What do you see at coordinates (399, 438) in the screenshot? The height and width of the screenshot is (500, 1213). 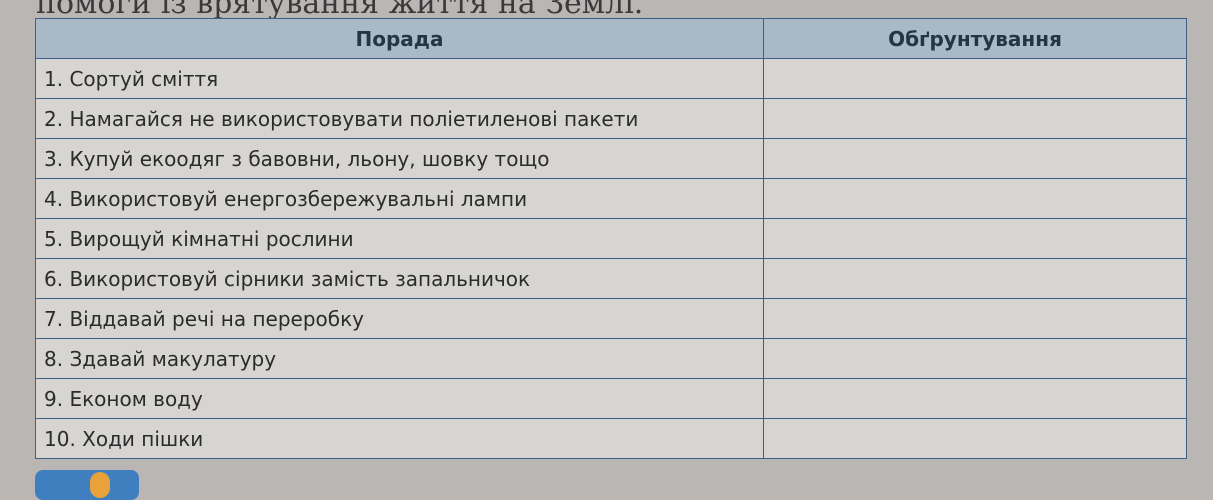 I see `advice-cell: 10. Ходи пішки` at bounding box center [399, 438].